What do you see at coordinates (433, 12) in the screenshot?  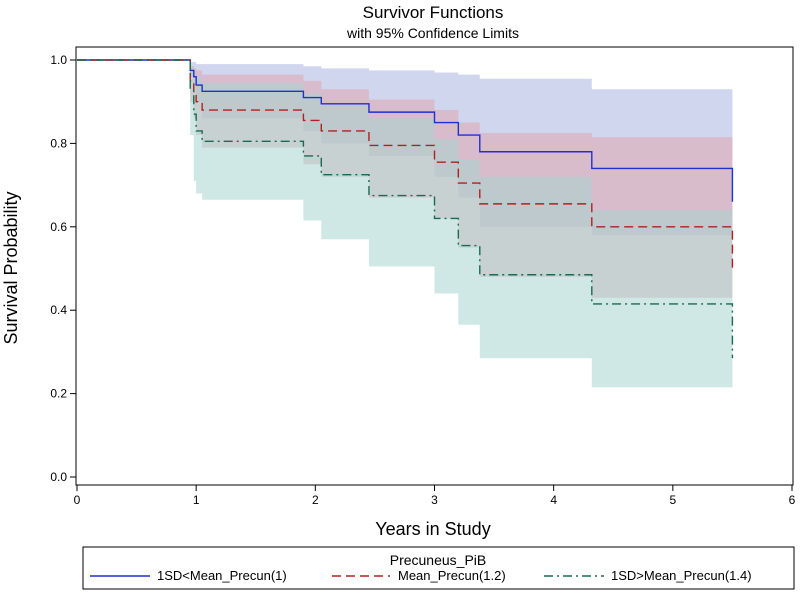 I see `chart-title: Survivor Functions` at bounding box center [433, 12].